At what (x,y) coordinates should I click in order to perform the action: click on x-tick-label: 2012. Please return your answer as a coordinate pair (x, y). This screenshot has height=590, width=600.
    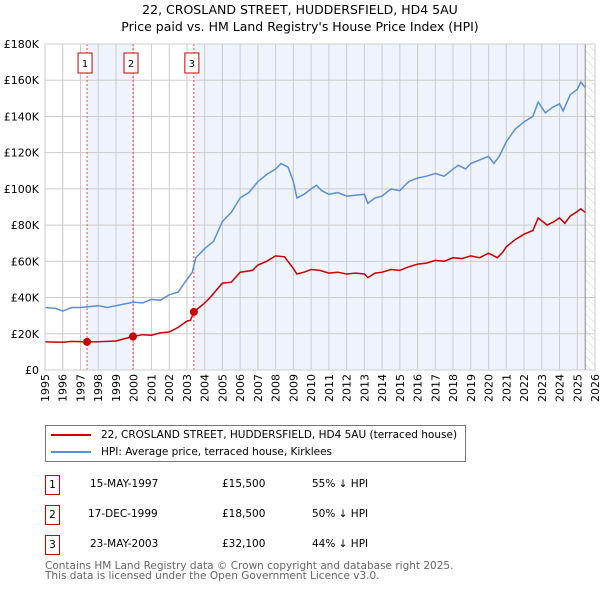
    Looking at the image, I should click on (347, 388).